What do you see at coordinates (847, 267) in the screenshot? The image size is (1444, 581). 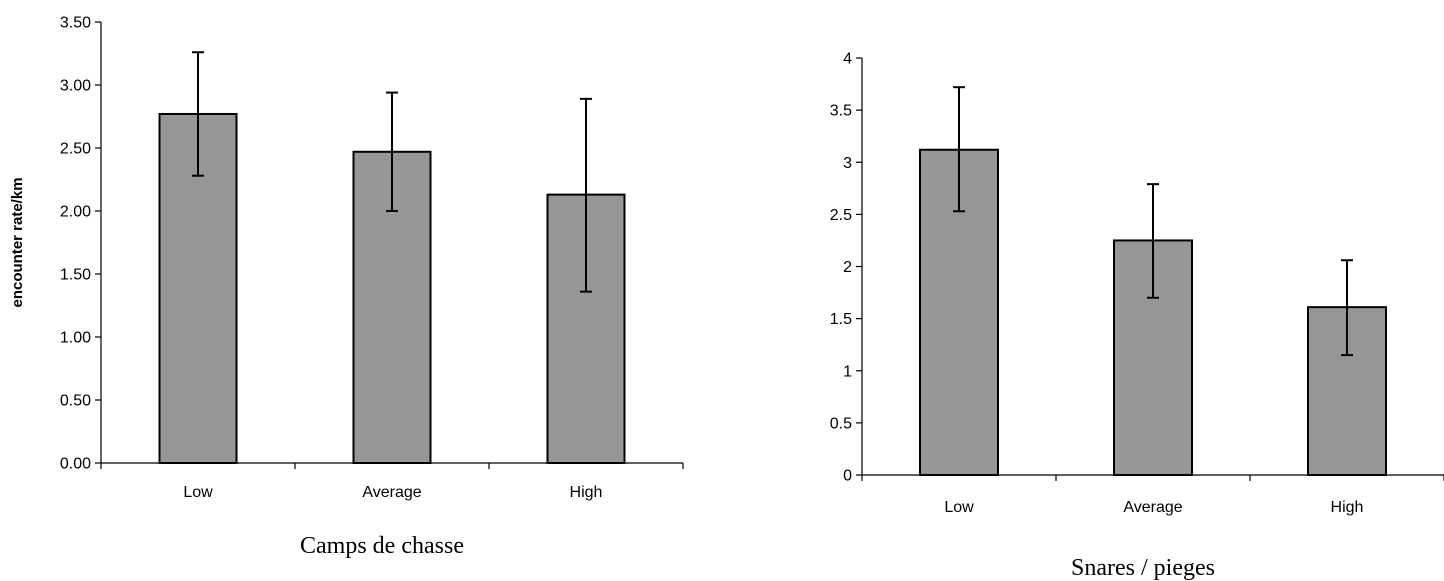 I see `y-tick-label: 2` at bounding box center [847, 267].